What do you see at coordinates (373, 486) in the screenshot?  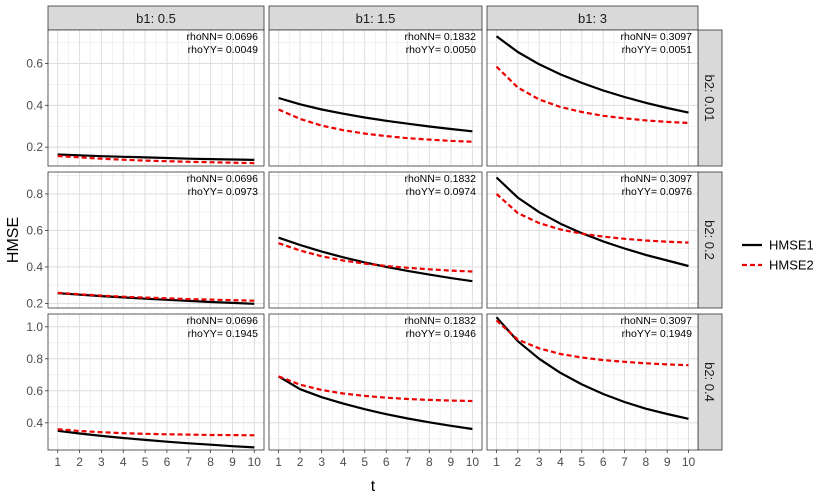 I see `x-axis-title: t` at bounding box center [373, 486].